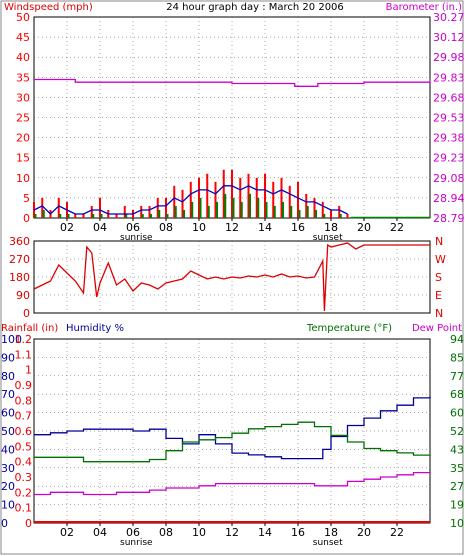 The width and height of the screenshot is (465, 556). Describe the element at coordinates (8, 394) in the screenshot. I see `humidity-tick-label: 70` at that location.